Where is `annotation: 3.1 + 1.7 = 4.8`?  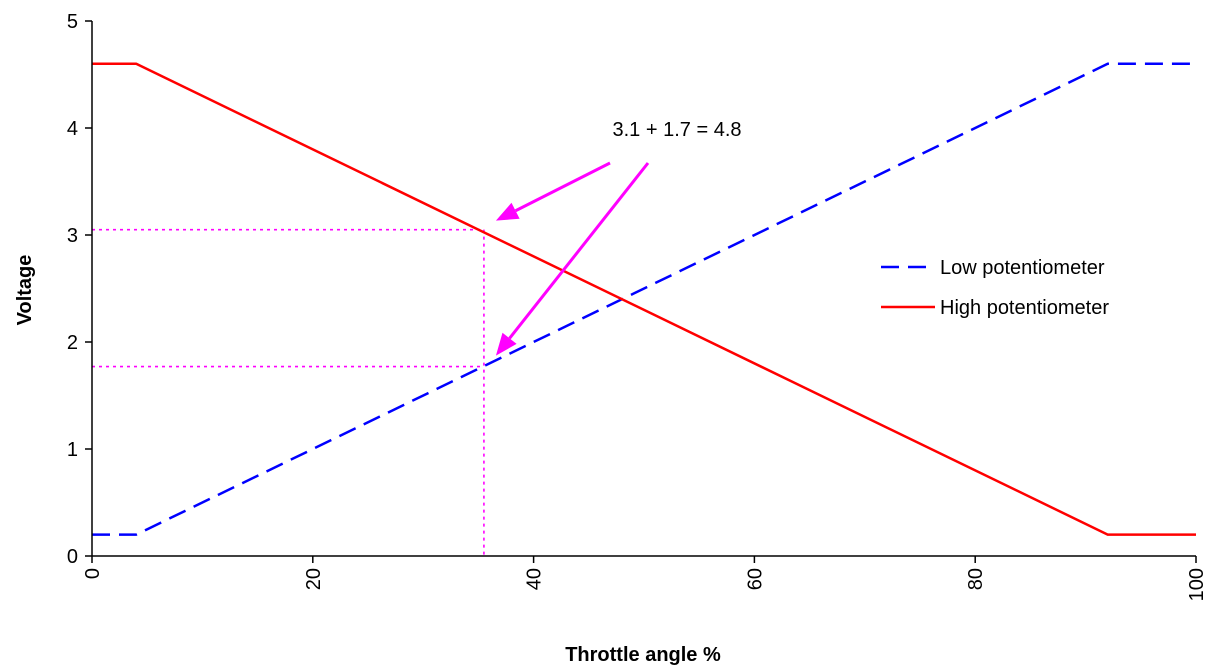
annotation: 3.1 + 1.7 = 4.8 is located at coordinates (618, 237).